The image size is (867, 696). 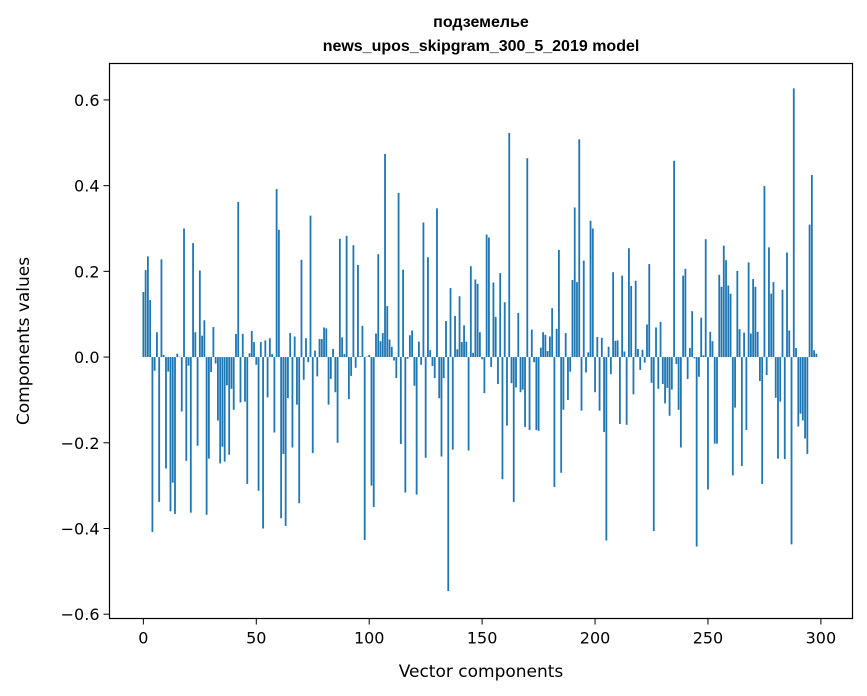 I want to click on x-axis-ticks: 0 50 100 150 200 250 300, so click(x=487, y=633).